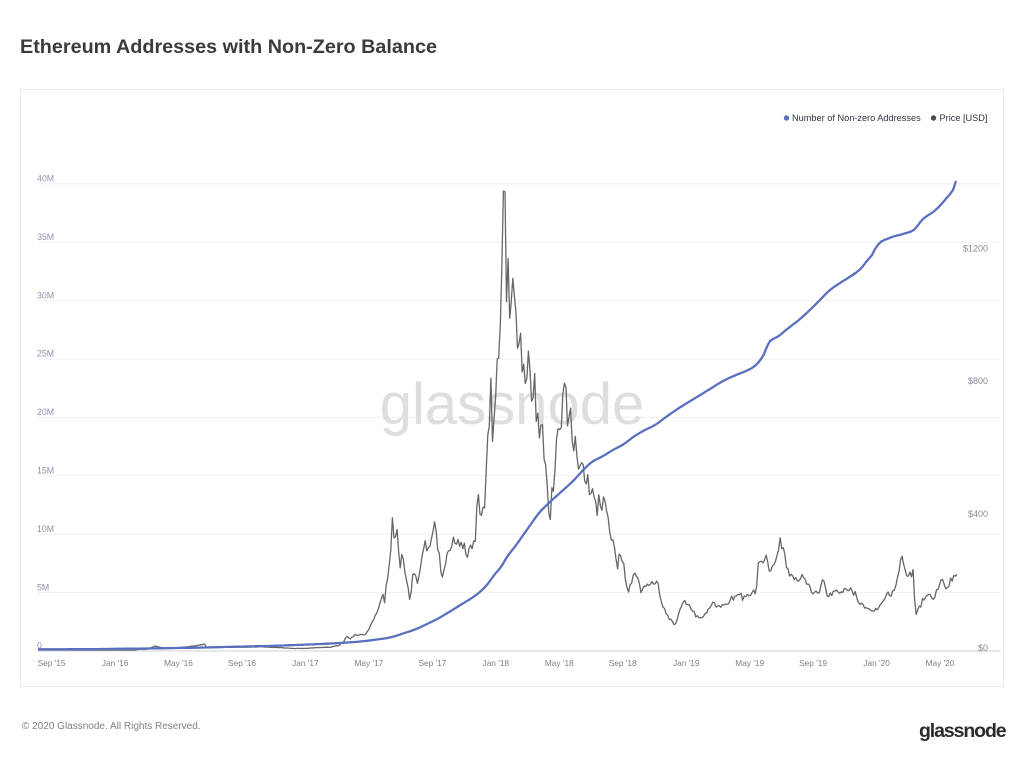 This screenshot has height=768, width=1024. I want to click on svg-text: May '19, so click(749, 663).